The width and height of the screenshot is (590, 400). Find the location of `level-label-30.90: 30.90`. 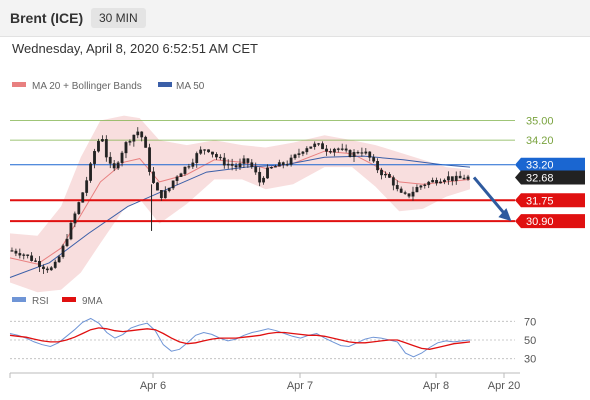

level-label-30.90: 30.90 is located at coordinates (540, 222).